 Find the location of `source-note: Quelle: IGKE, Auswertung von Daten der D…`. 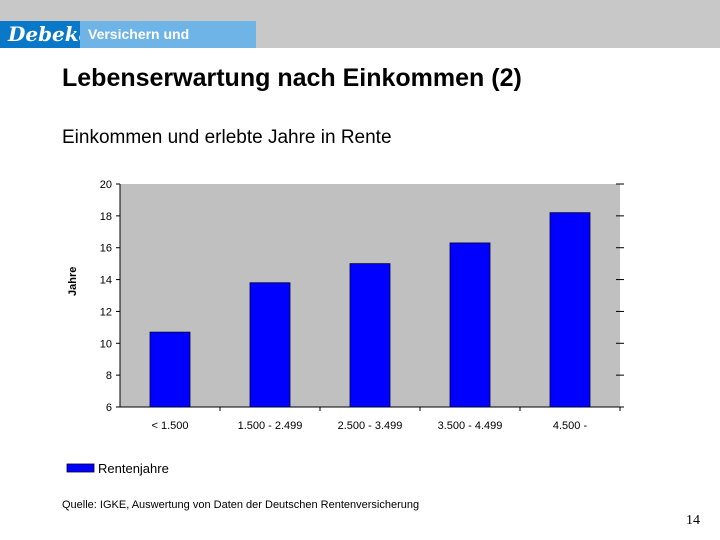

source-note: Quelle: IGKE, Auswertung von Daten der D… is located at coordinates (241, 505).